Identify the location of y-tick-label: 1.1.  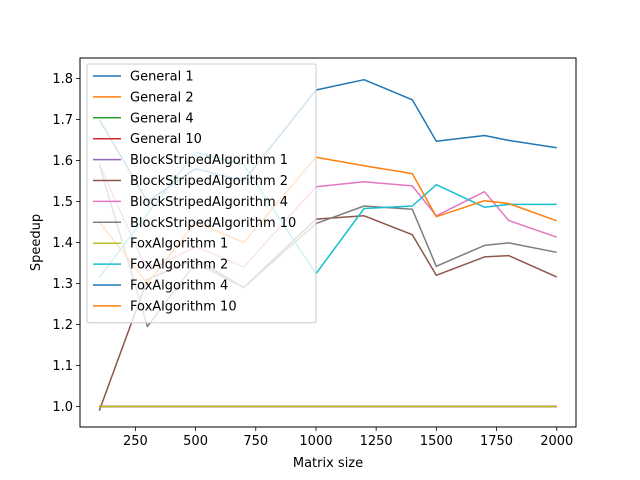
(62, 366).